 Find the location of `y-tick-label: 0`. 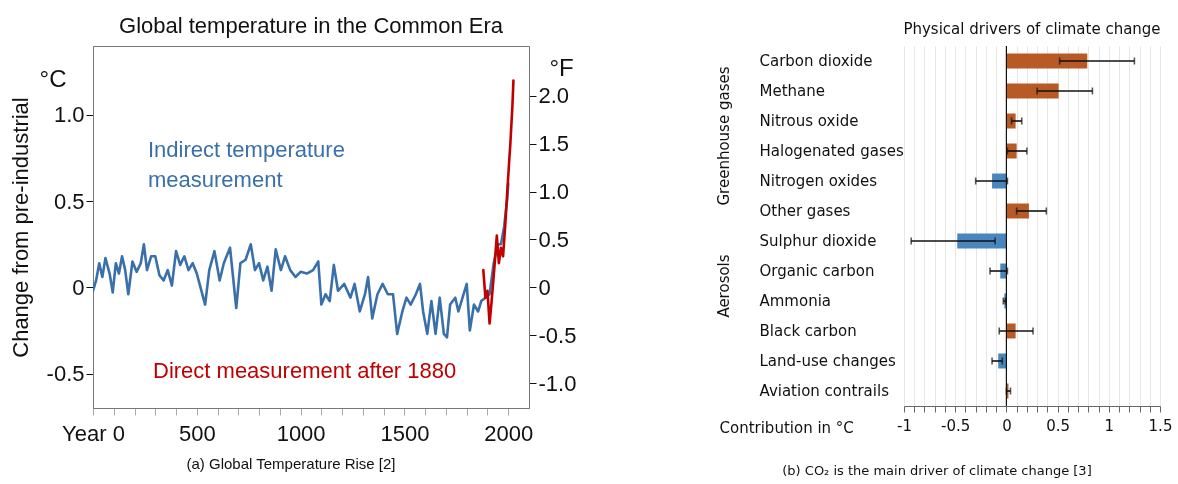

y-tick-label: 0 is located at coordinates (78, 287).